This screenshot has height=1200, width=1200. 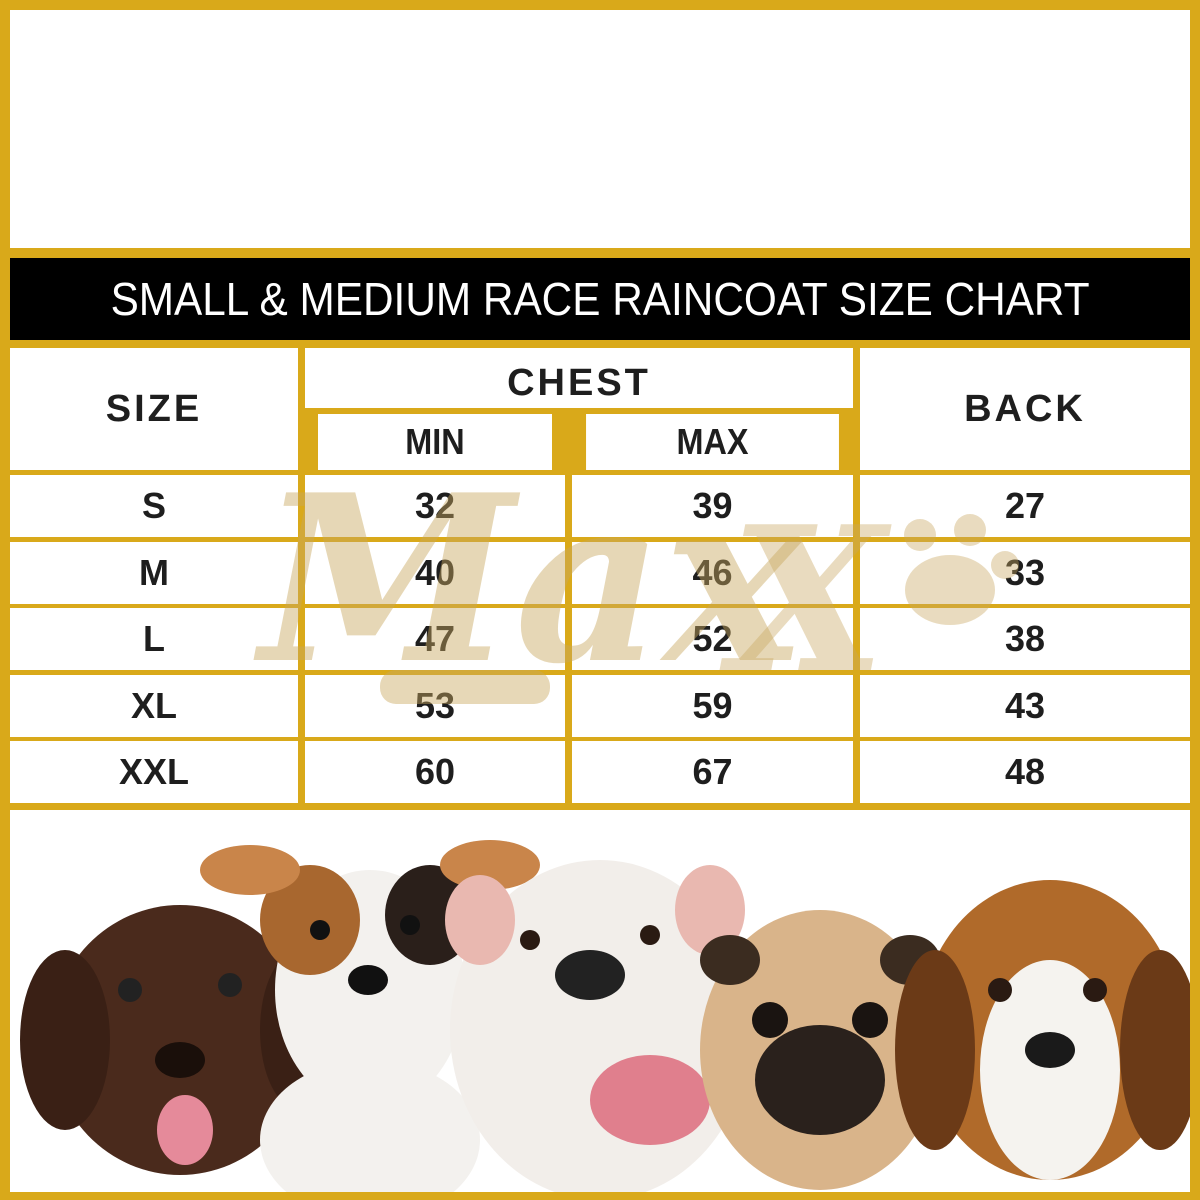 What do you see at coordinates (435, 772) in the screenshot?
I see `cell-min: 60` at bounding box center [435, 772].